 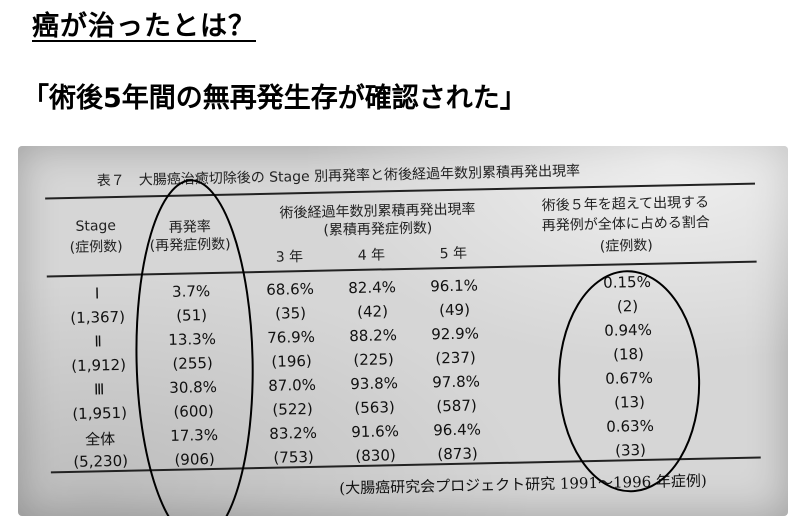 What do you see at coordinates (274, 98) in the screenshot?
I see `page-subtitle: 「術後5年間の無再発生存が確認された」` at bounding box center [274, 98].